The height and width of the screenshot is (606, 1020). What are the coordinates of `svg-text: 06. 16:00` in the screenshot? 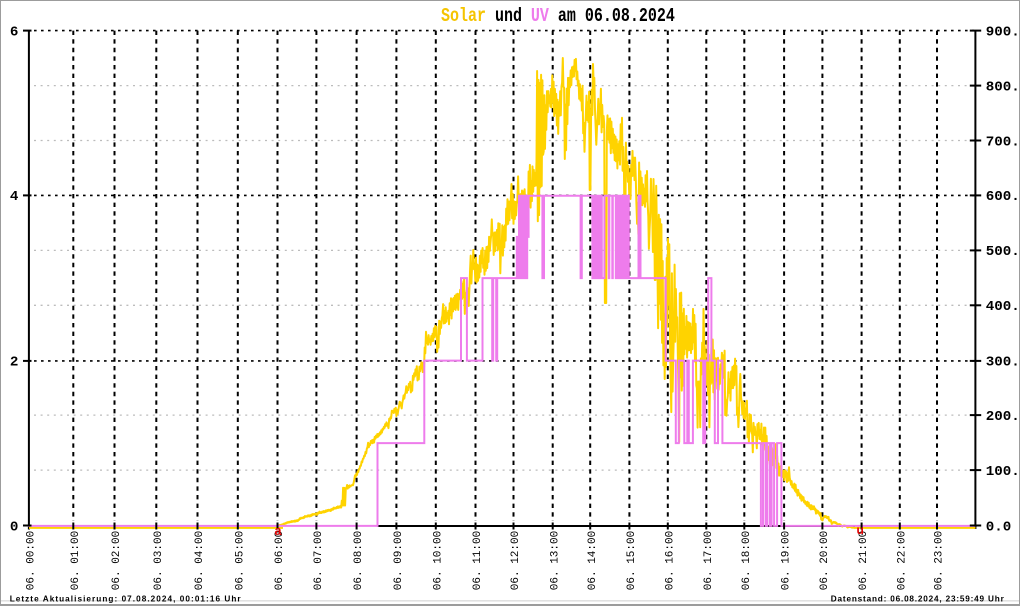 It's located at (670, 560).